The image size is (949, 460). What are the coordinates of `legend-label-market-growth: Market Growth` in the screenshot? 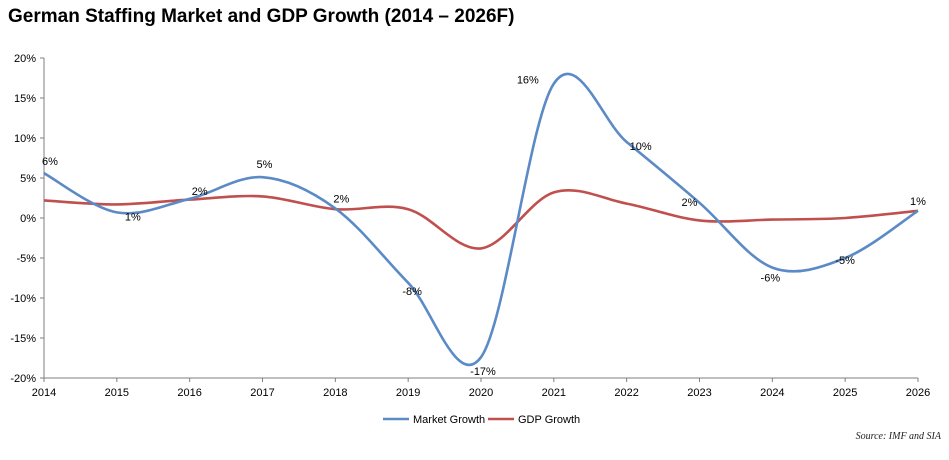 It's located at (449, 420).